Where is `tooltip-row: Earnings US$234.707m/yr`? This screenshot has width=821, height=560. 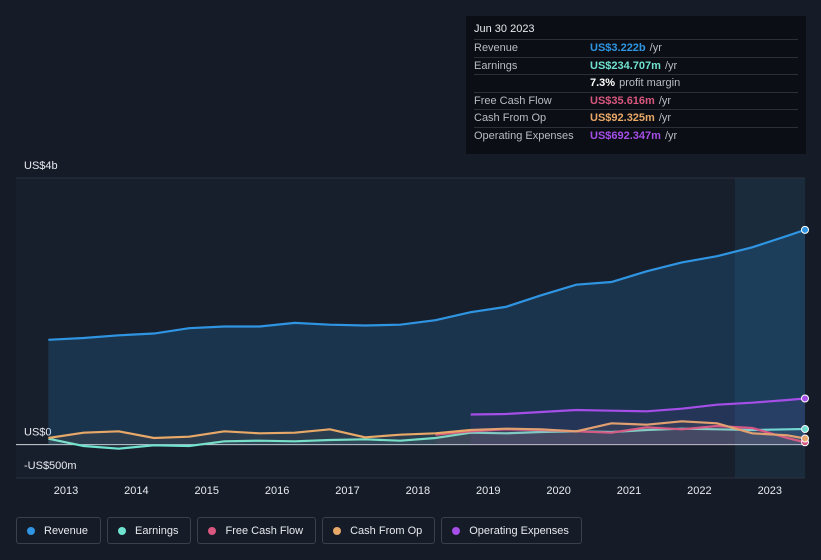
tooltip-row: Earnings US$234.707m/yr is located at coordinates (636, 65).